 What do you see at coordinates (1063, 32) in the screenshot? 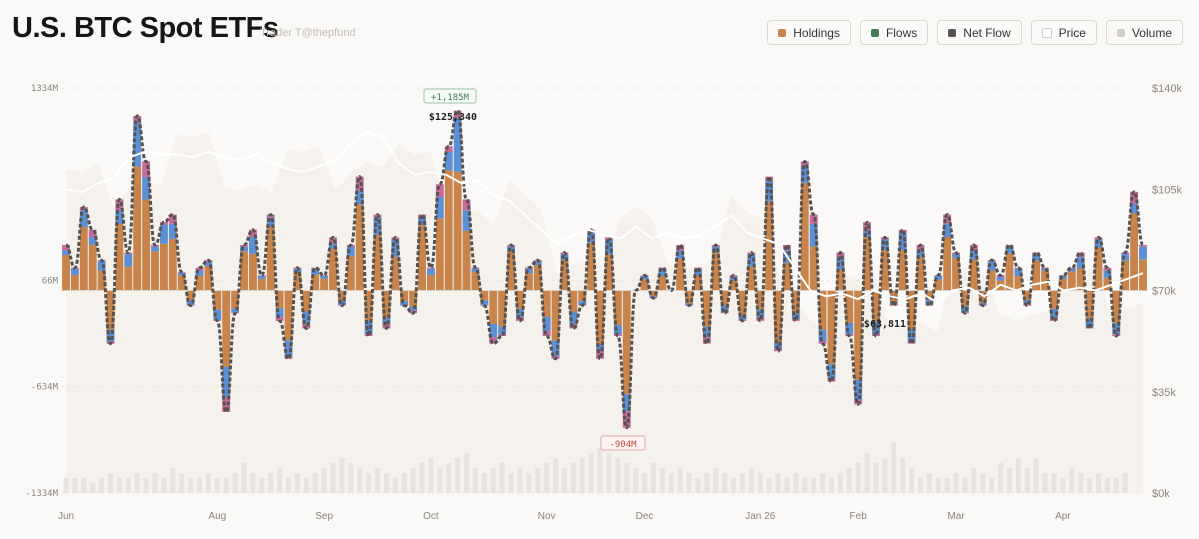
I see `legend-price-button: Price` at bounding box center [1063, 32].